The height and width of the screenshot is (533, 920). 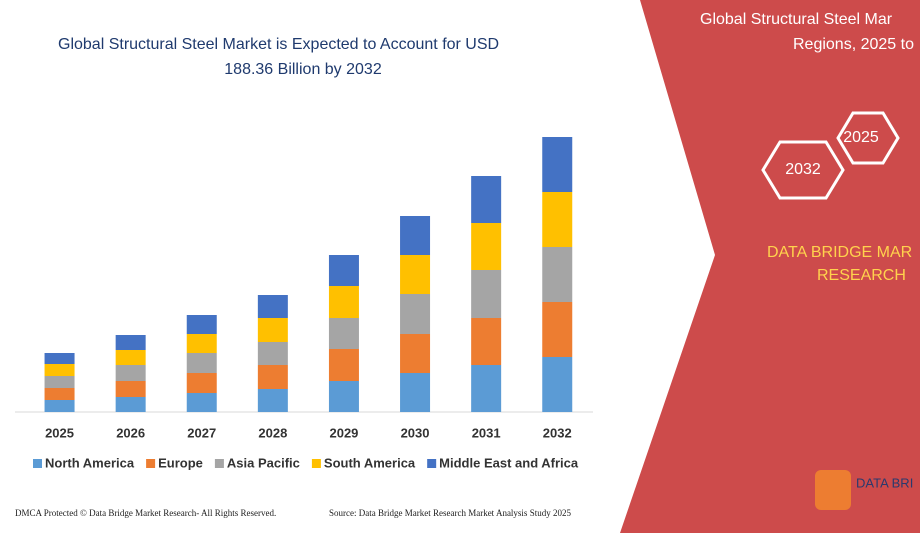 What do you see at coordinates (796, 19) in the screenshot?
I see `panel-title: Global Structural Steel Mar` at bounding box center [796, 19].